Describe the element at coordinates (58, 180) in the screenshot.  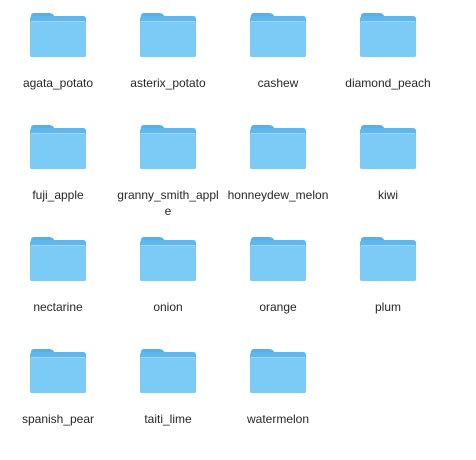
I see `folder-item-fuji-apple: fuji_apple` at that location.